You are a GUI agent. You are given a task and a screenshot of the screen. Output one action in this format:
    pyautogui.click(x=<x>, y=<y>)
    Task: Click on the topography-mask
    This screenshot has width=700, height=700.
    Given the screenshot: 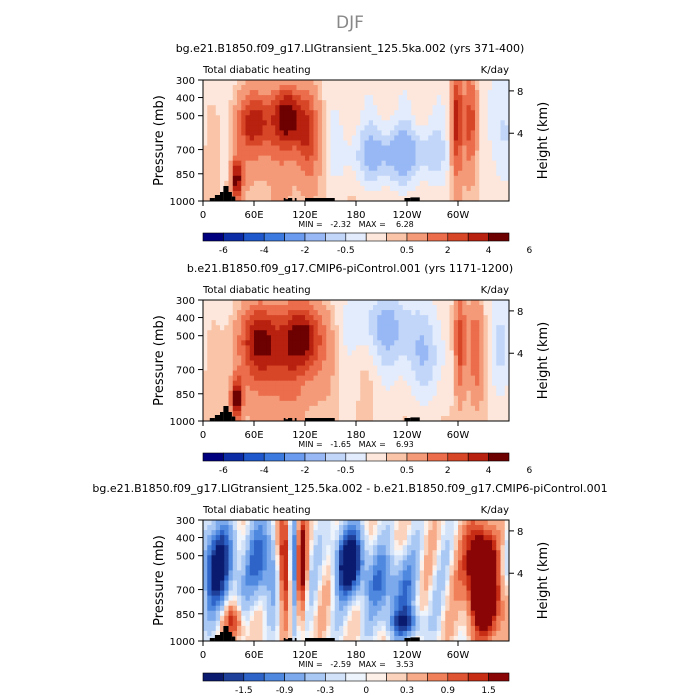 What is the action you would take?
    pyautogui.click(x=233, y=418)
    